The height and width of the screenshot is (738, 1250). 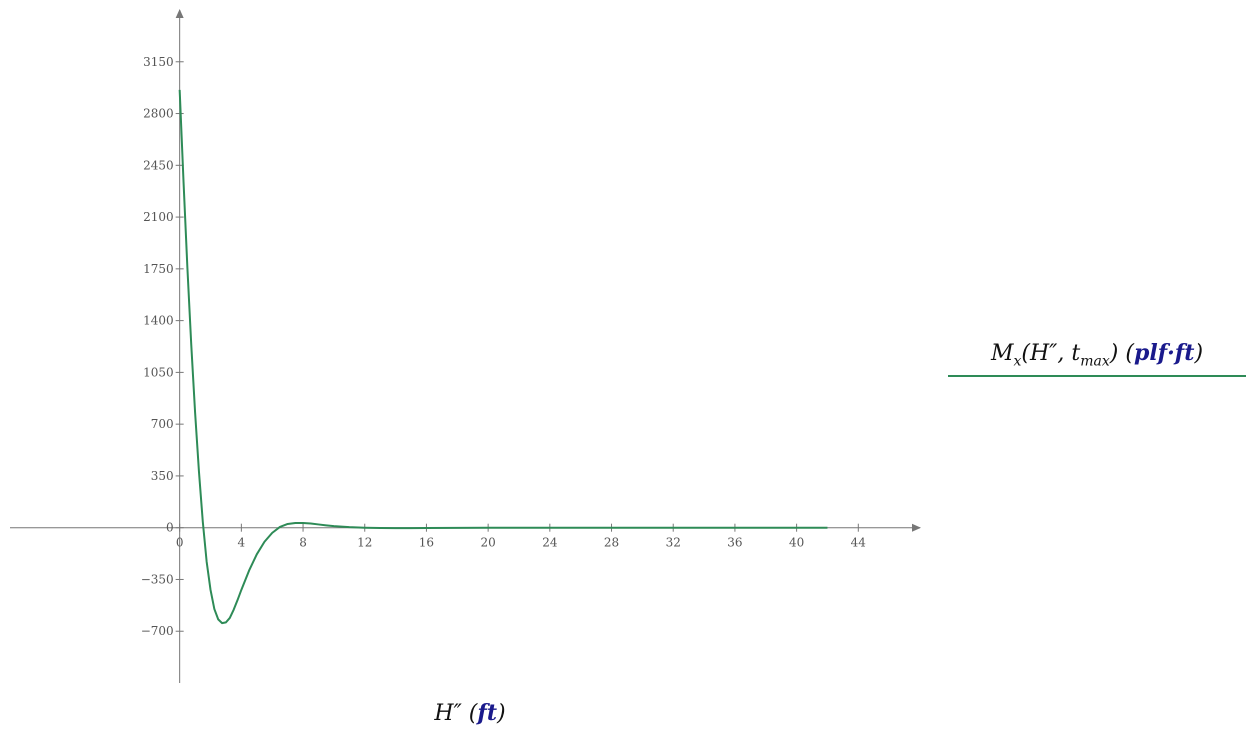 What do you see at coordinates (448, 713) in the screenshot?
I see `x-axis-var: H″` at bounding box center [448, 713].